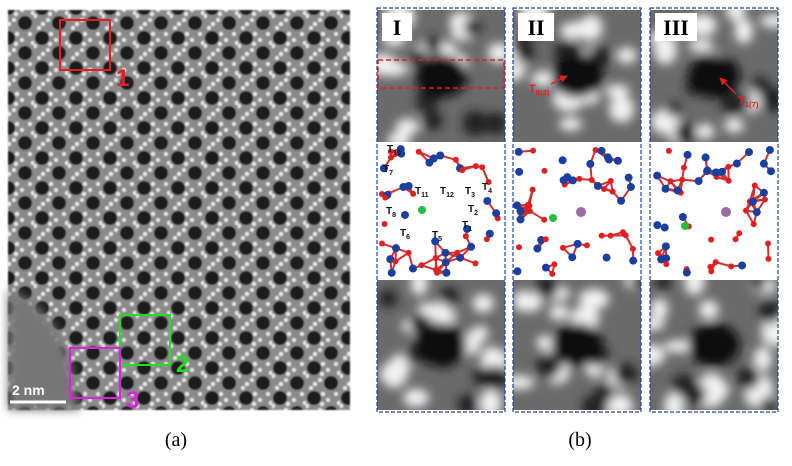 Image resolution: width=792 pixels, height=466 pixels. I want to click on region-marker, so click(145, 340).